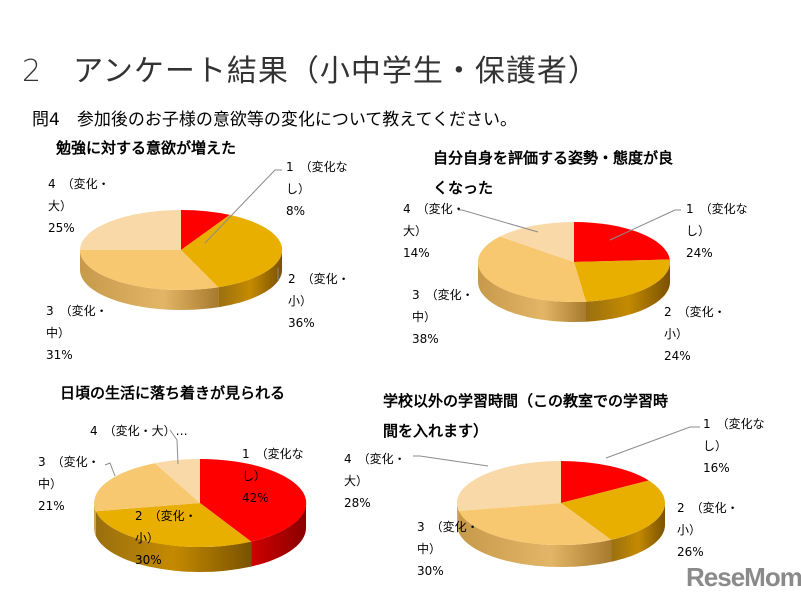 The width and height of the screenshot is (801, 600). What do you see at coordinates (77, 333) in the screenshot?
I see `chart-1-label-medium: 3 （変化・ 中） 31%` at bounding box center [77, 333].